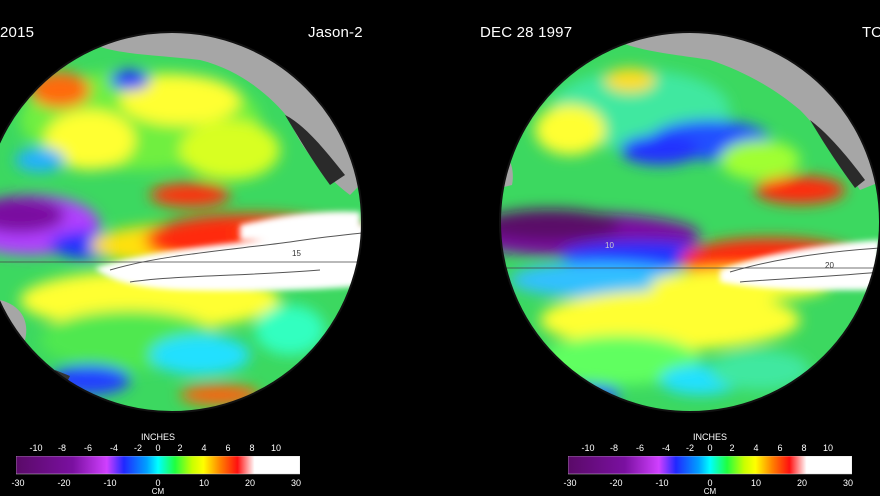  Describe the element at coordinates (871, 32) in the screenshot. I see `satellite-label: TO` at that location.